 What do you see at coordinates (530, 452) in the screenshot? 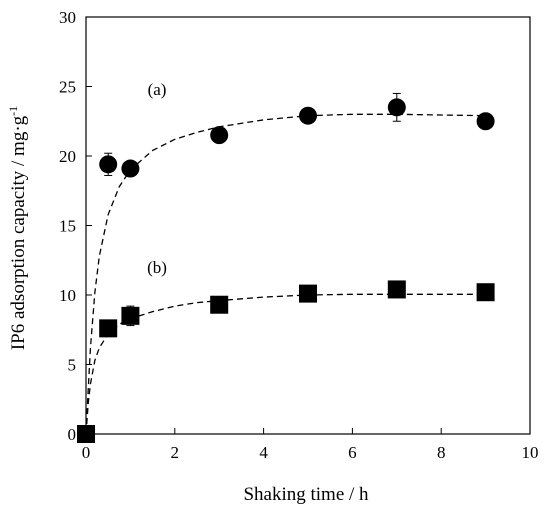
I see `x-tick-label: 10` at bounding box center [530, 452].